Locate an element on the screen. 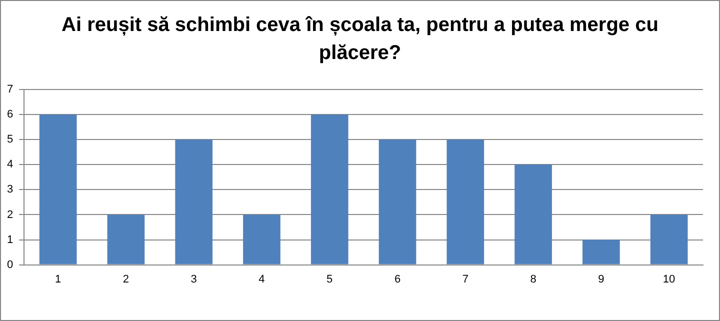 This screenshot has width=720, height=321. x-tick-label: 8 is located at coordinates (533, 279).